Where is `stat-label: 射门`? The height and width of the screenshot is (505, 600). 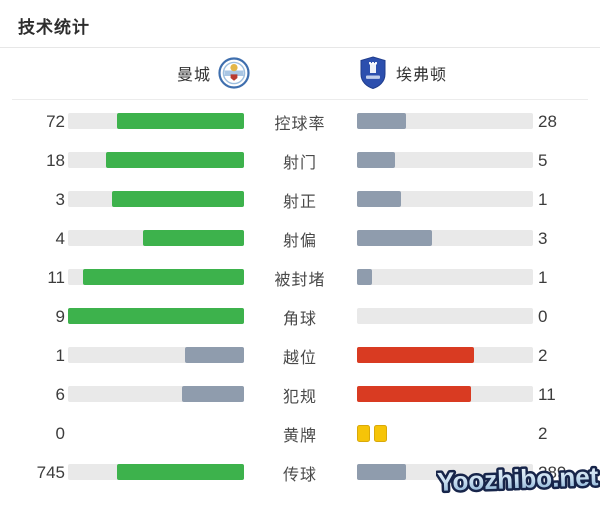
stat-label: 射门 is located at coordinates (299, 163).